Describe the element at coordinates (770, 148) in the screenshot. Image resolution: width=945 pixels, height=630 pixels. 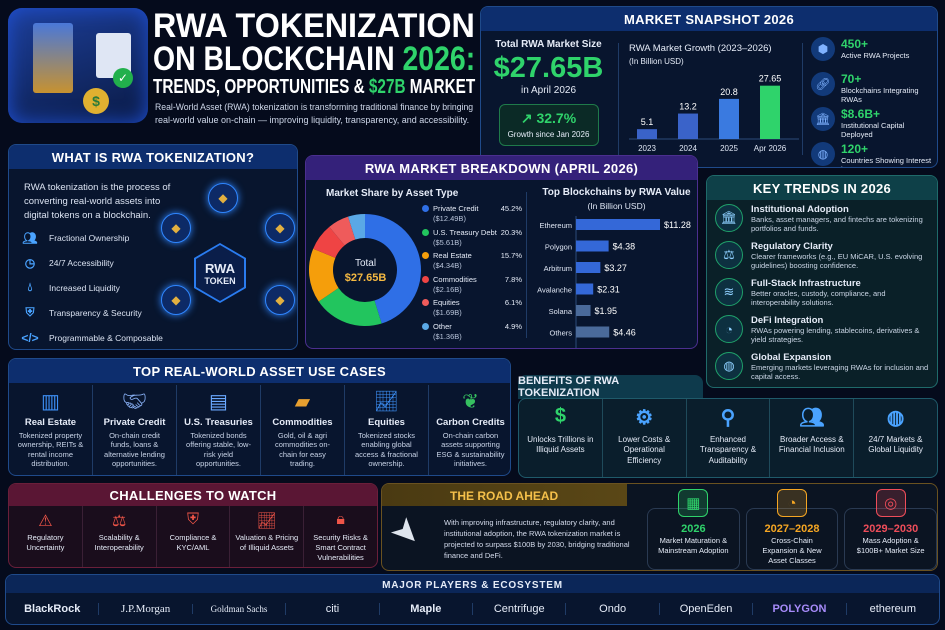
I see `x-tick-label: Apr 2026` at that location.